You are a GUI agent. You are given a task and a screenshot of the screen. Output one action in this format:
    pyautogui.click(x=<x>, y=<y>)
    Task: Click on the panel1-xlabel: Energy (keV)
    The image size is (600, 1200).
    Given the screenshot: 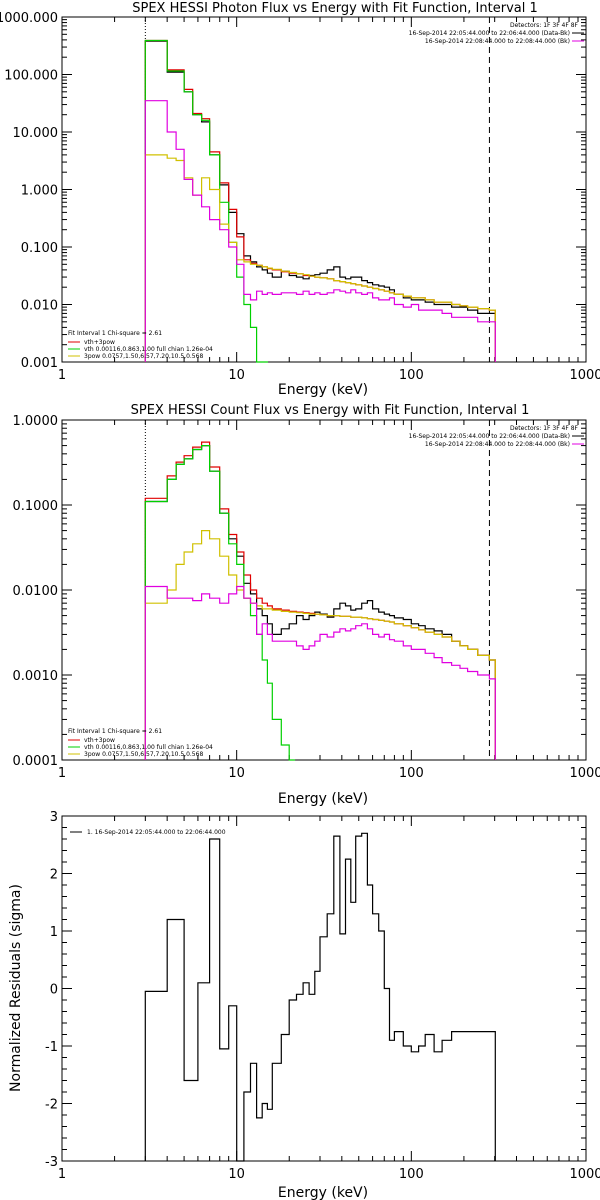 What is the action you would take?
    pyautogui.click(x=323, y=390)
    